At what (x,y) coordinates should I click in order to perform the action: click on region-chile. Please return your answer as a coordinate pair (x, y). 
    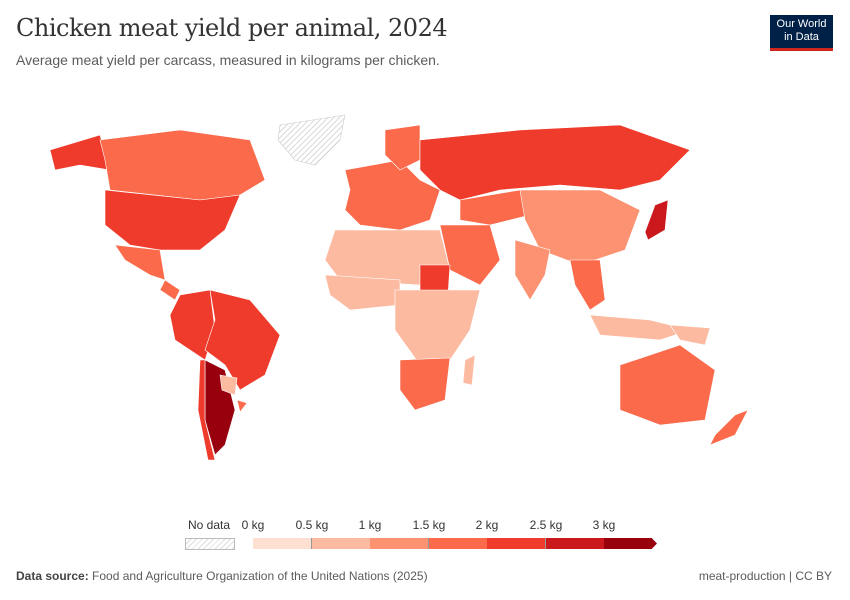
    Looking at the image, I should click on (206, 410).